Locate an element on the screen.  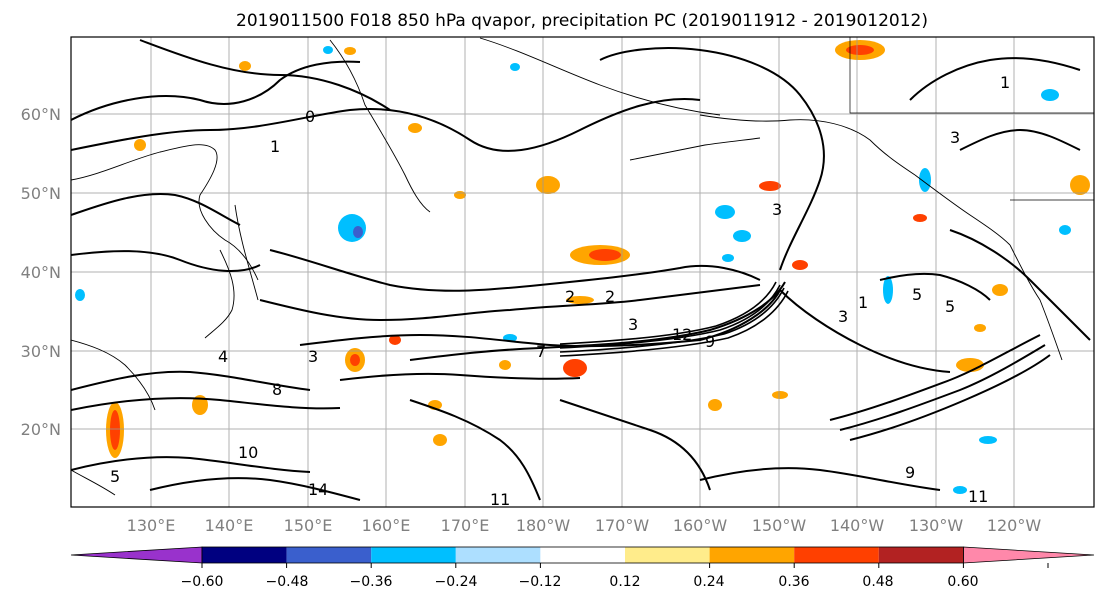
colorbar-tick-label: 0.48 is located at coordinates (877, 582).